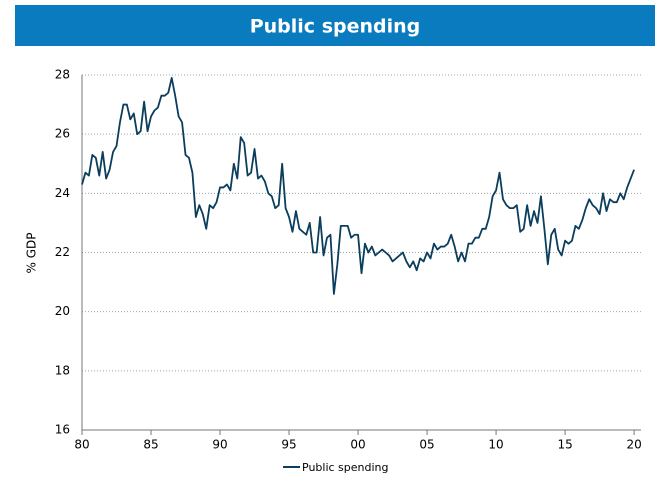 Image resolution: width=669 pixels, height=496 pixels. Describe the element at coordinates (288, 445) in the screenshot. I see `x-tick-label: 95` at that location.